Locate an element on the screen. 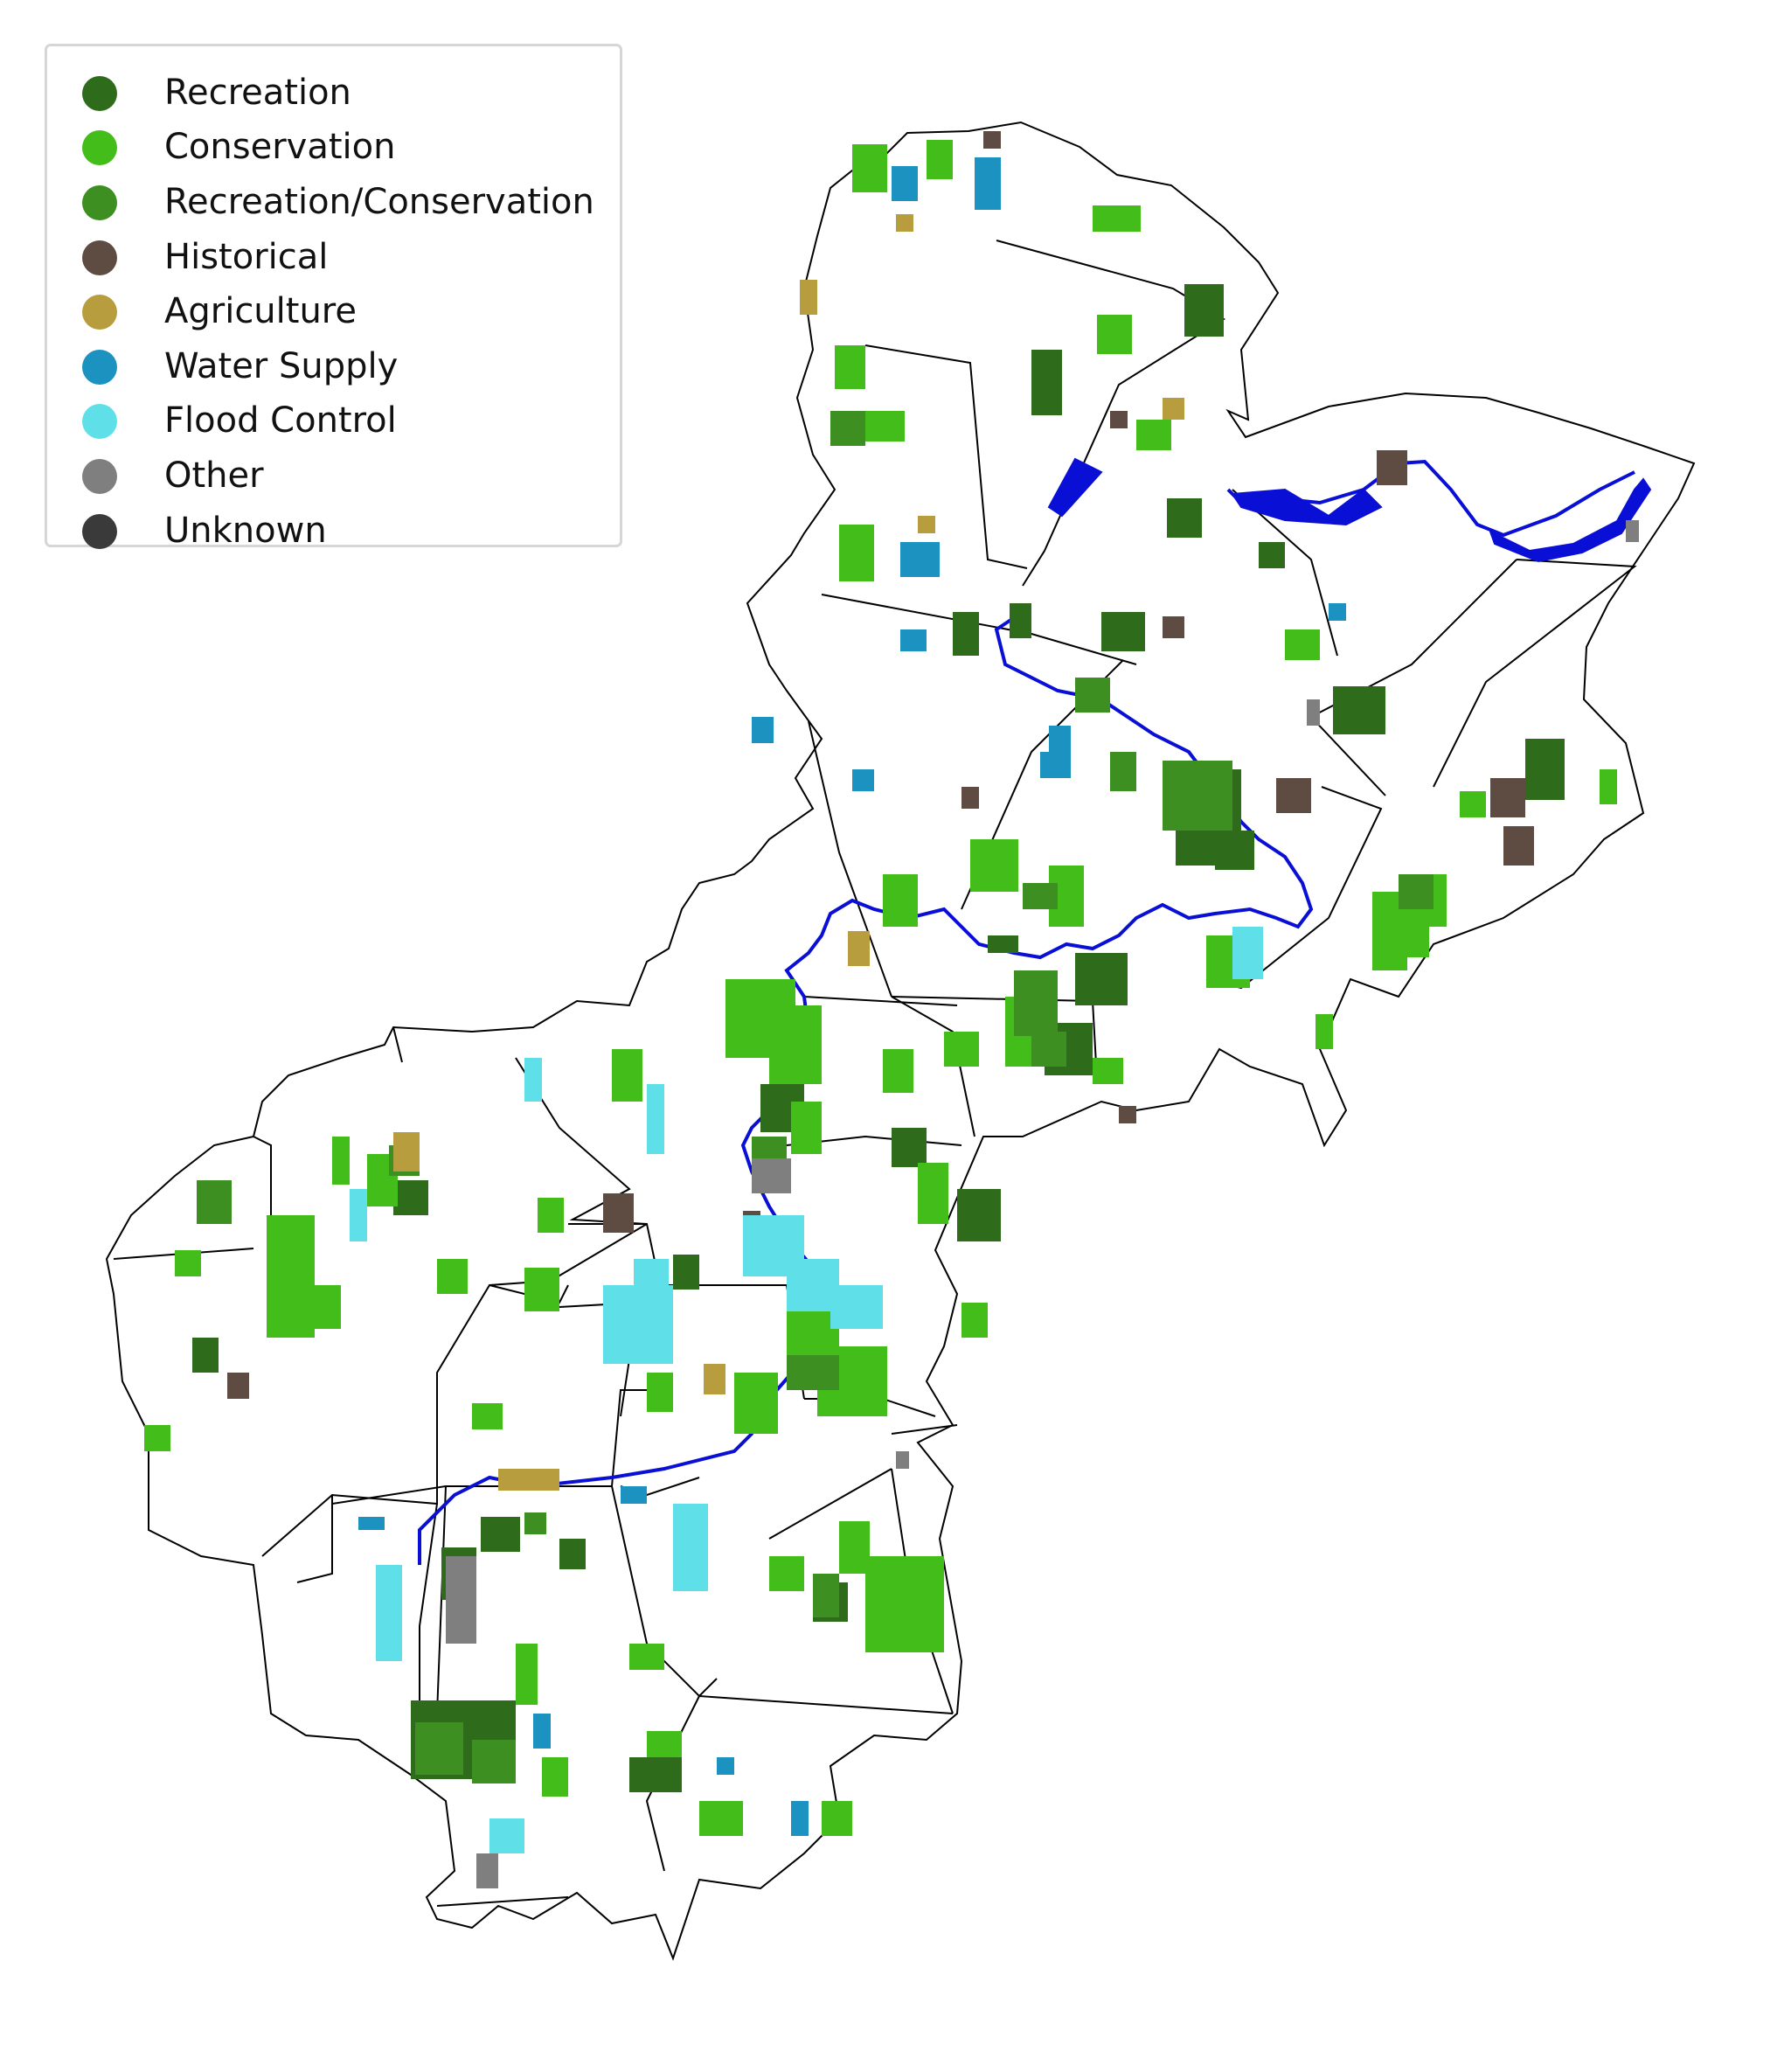 Image resolution: width=1791 pixels, height=2072 pixels. recreation-conservation-swatch-icon is located at coordinates (100, 202).